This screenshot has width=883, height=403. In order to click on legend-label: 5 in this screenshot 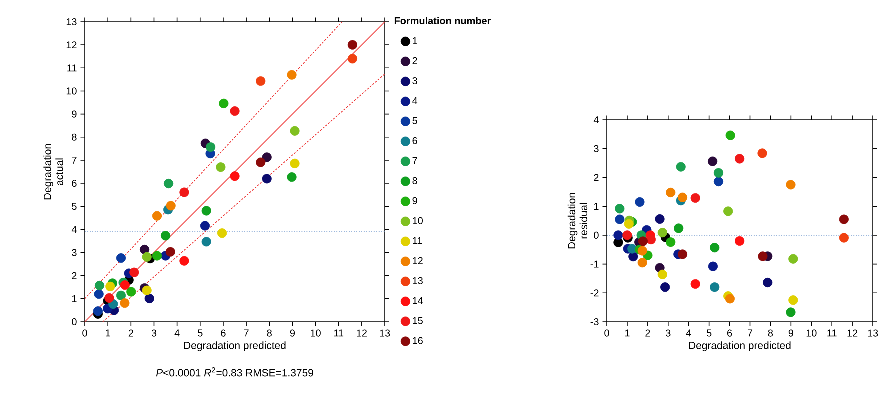, I will do `click(415, 120)`.